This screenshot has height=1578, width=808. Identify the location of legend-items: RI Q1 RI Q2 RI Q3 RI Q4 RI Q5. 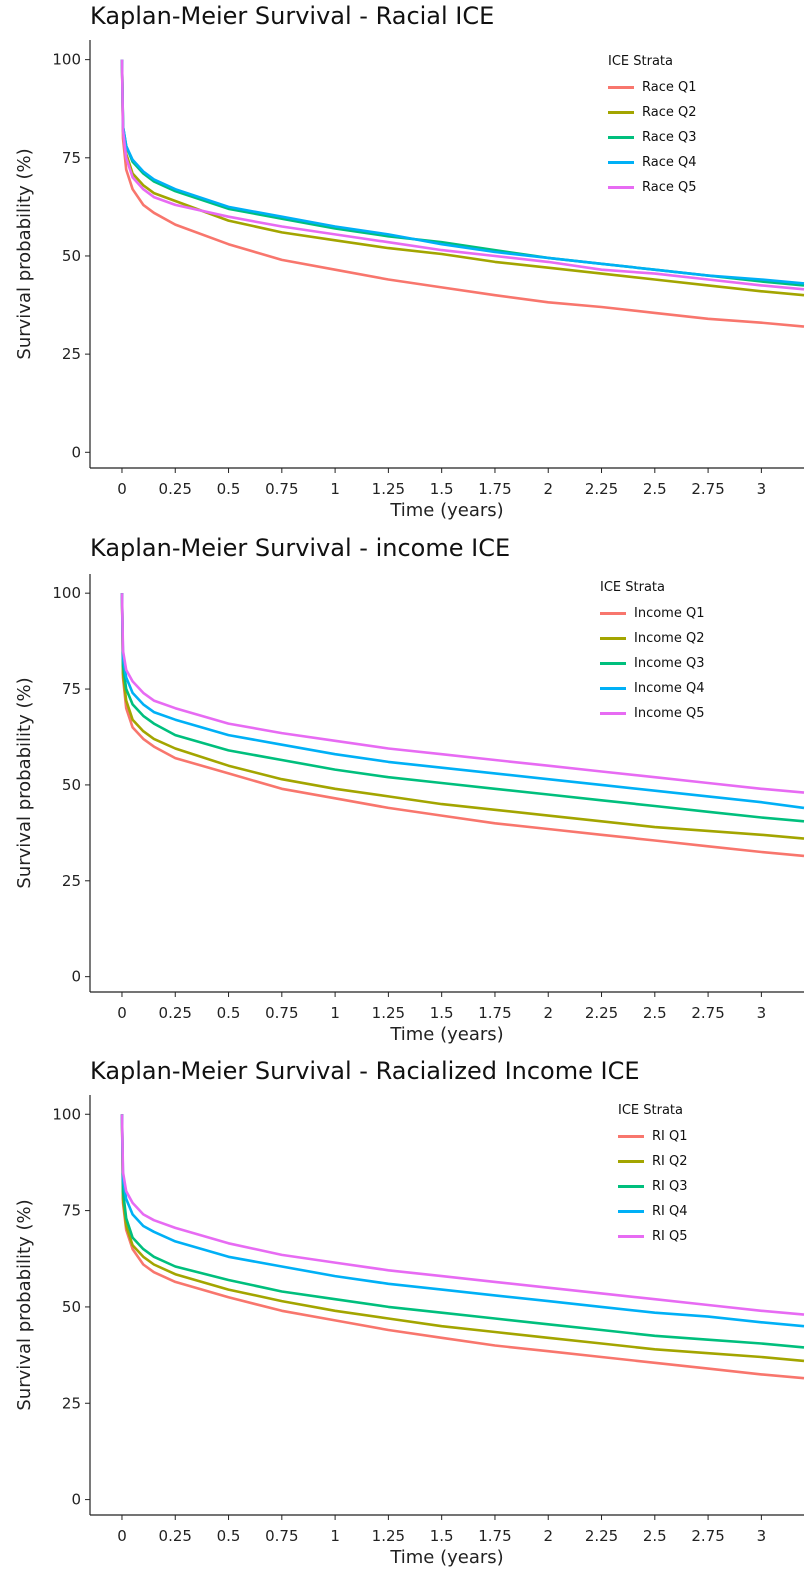
(653, 1186).